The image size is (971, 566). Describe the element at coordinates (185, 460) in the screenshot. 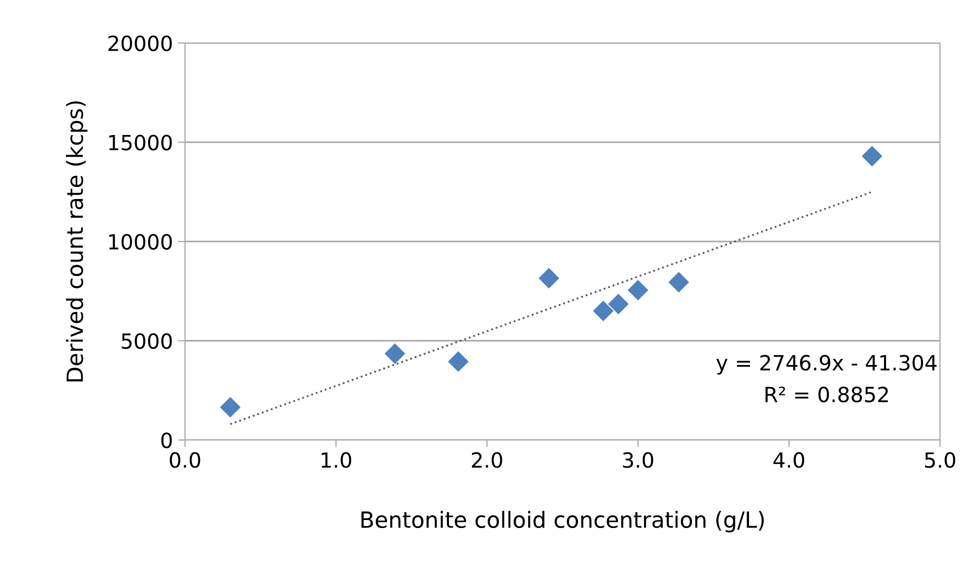

I see `x-tick-label: 0.0` at that location.